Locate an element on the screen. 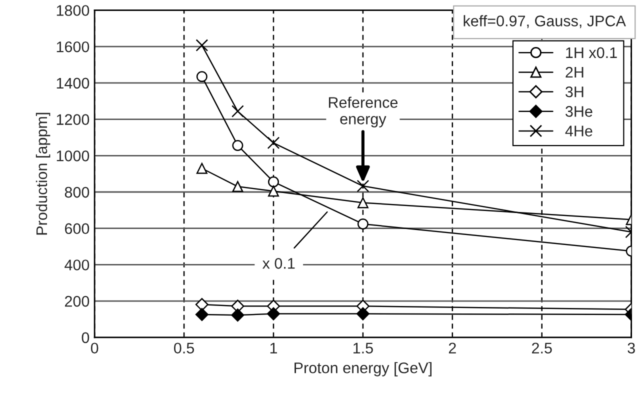 The width and height of the screenshot is (639, 409). y-tick-label: 600 is located at coordinates (77, 228).